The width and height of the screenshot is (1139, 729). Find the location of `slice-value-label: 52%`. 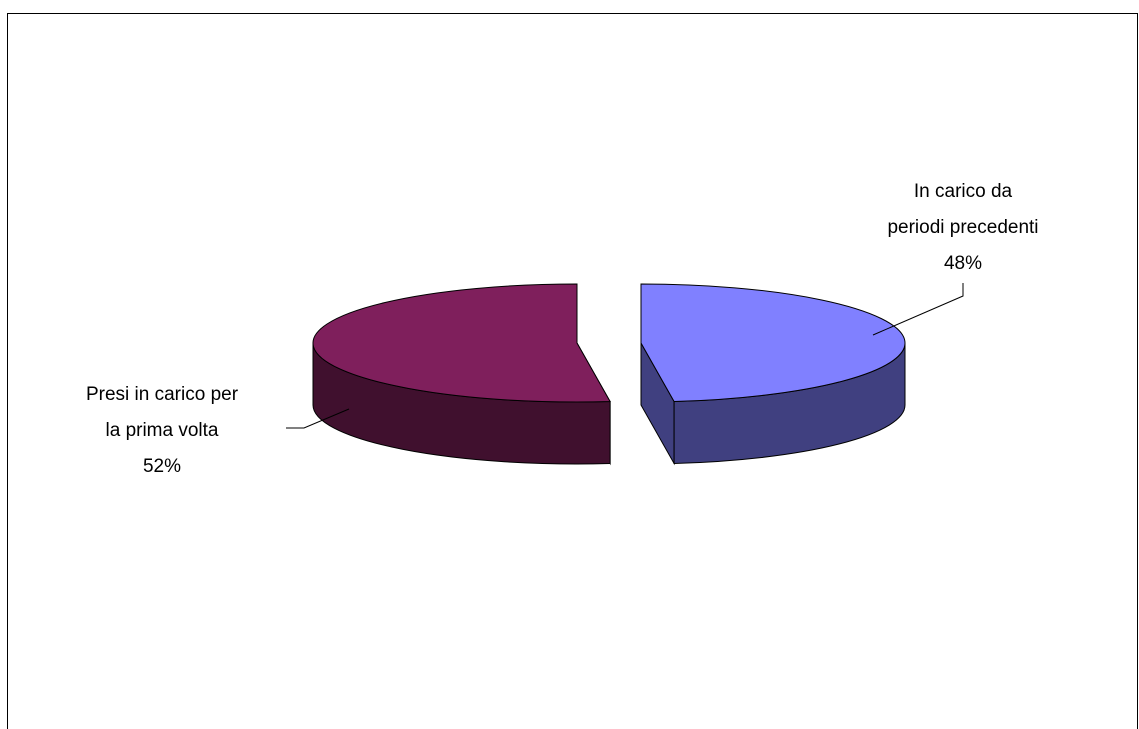

slice-value-label: 52% is located at coordinates (162, 466).